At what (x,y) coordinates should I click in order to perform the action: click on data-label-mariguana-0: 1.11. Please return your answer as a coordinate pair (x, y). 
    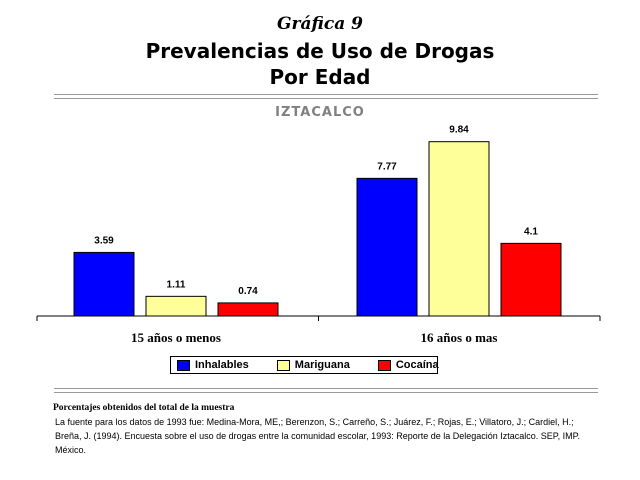
    Looking at the image, I should click on (176, 284).